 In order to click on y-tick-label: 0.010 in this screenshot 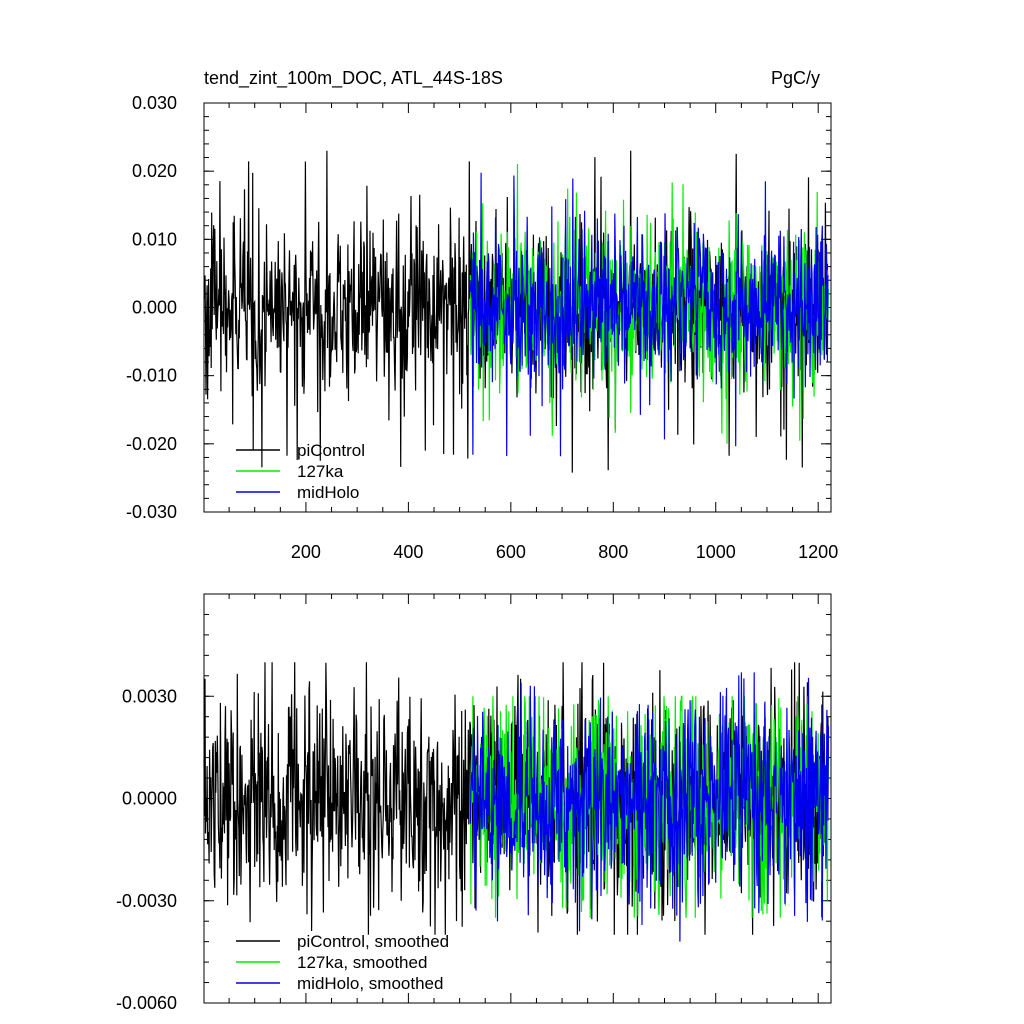, I will do `click(154, 239)`.